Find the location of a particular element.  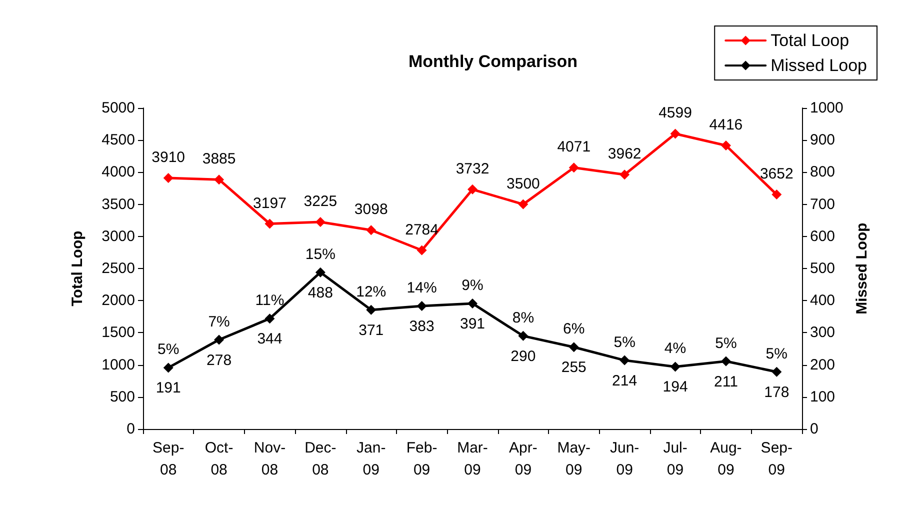

annotation: 7% is located at coordinates (219, 321).